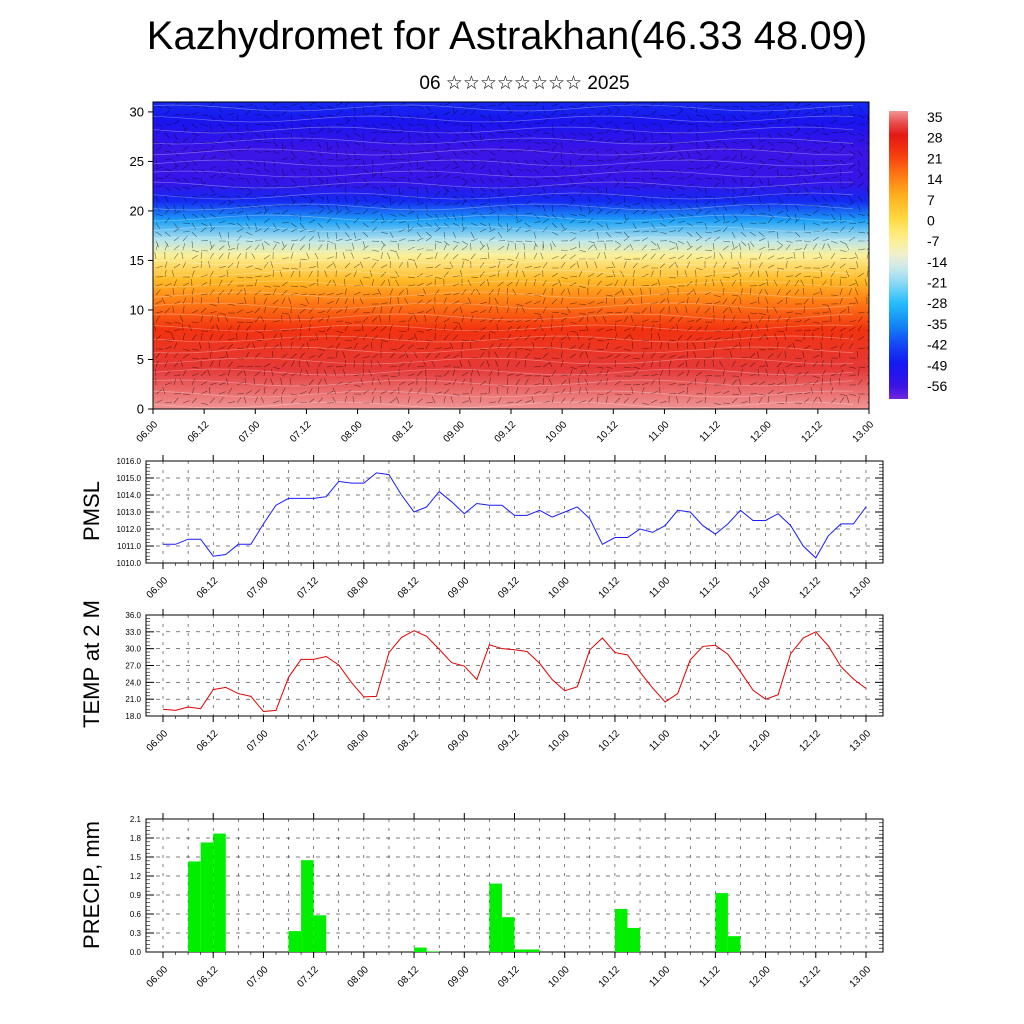 The height and width of the screenshot is (1024, 1024). What do you see at coordinates (507, 36) in the screenshot?
I see `page-title: Kazhydromet for Astrakhan(46.33 48.09)` at bounding box center [507, 36].